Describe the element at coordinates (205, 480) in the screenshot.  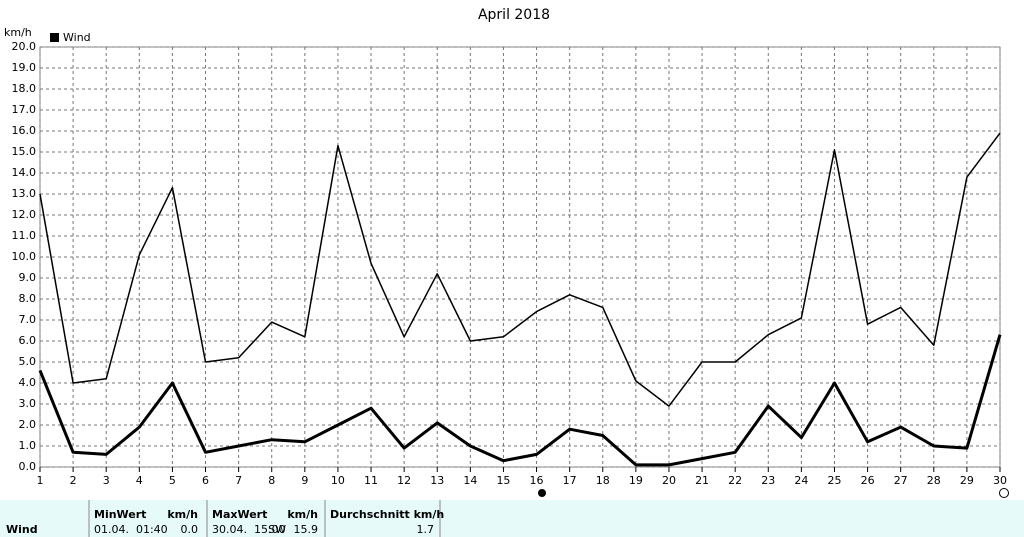
I see `x-tick-label: 6` at that location.